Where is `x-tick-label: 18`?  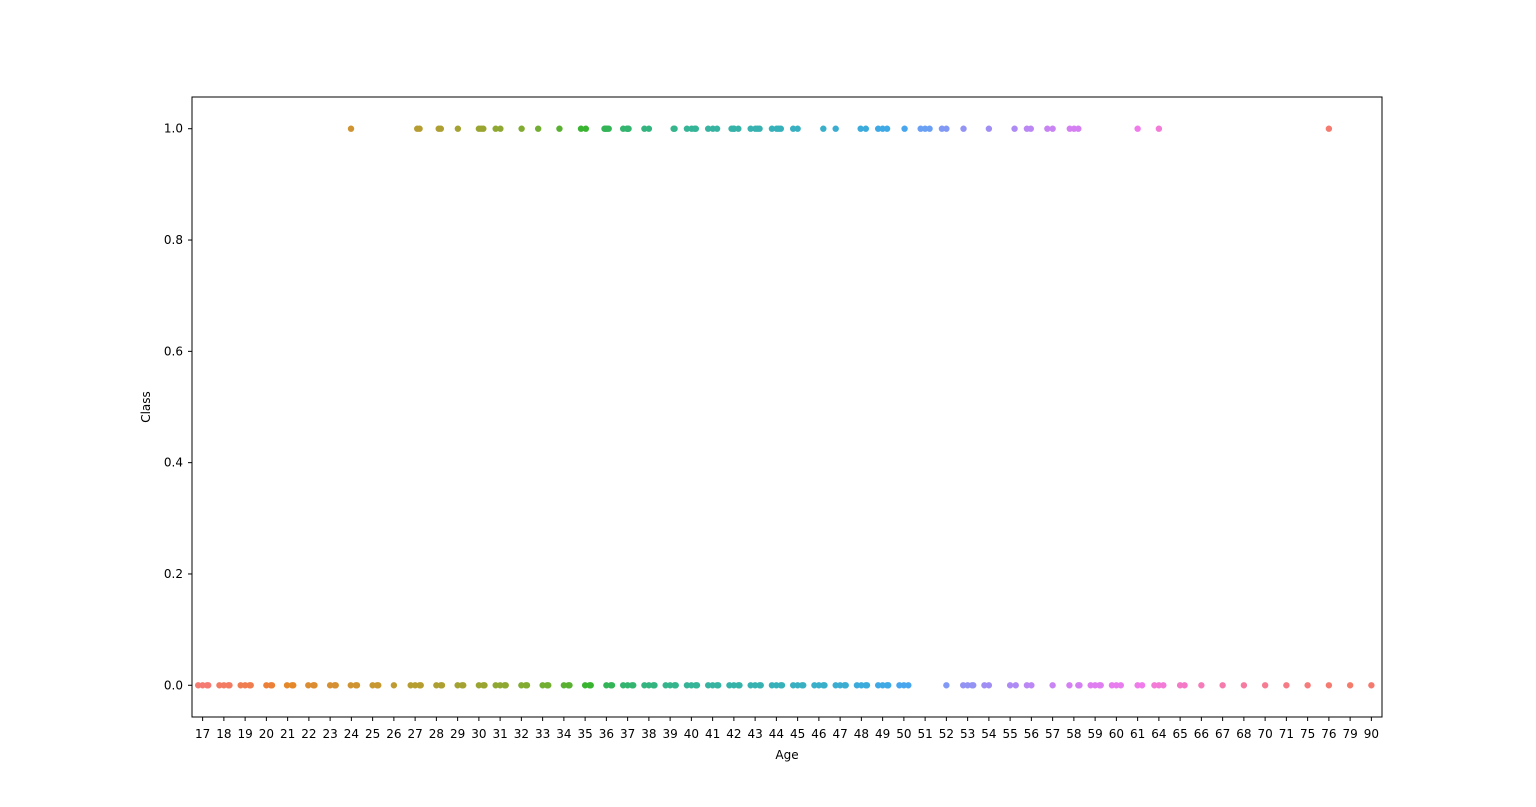 x-tick-label: 18 is located at coordinates (223, 734).